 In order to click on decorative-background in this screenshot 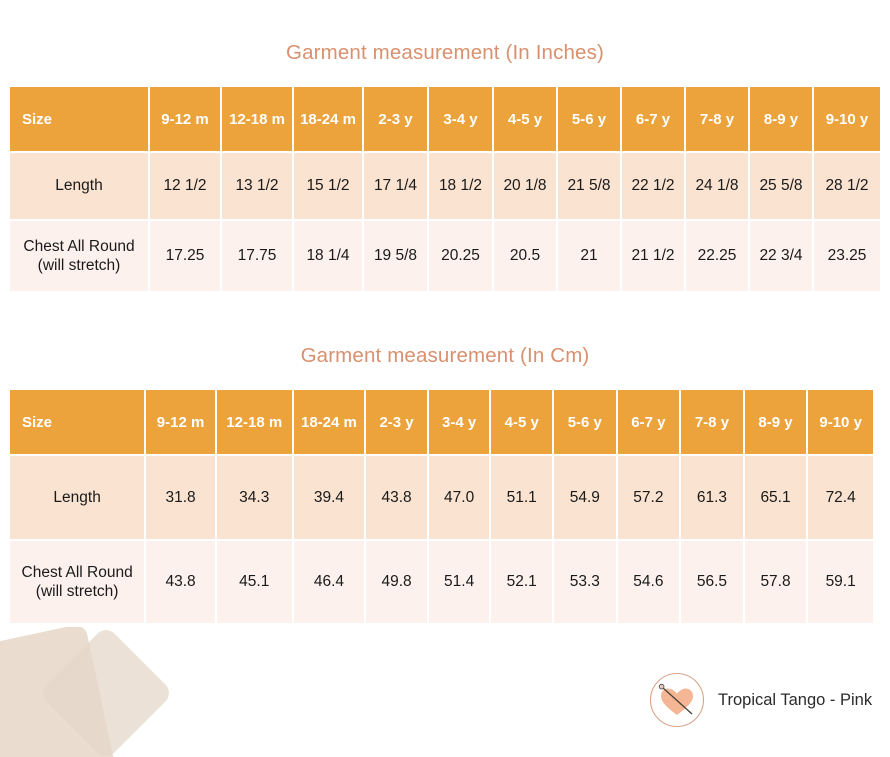, I will do `click(120, 692)`.